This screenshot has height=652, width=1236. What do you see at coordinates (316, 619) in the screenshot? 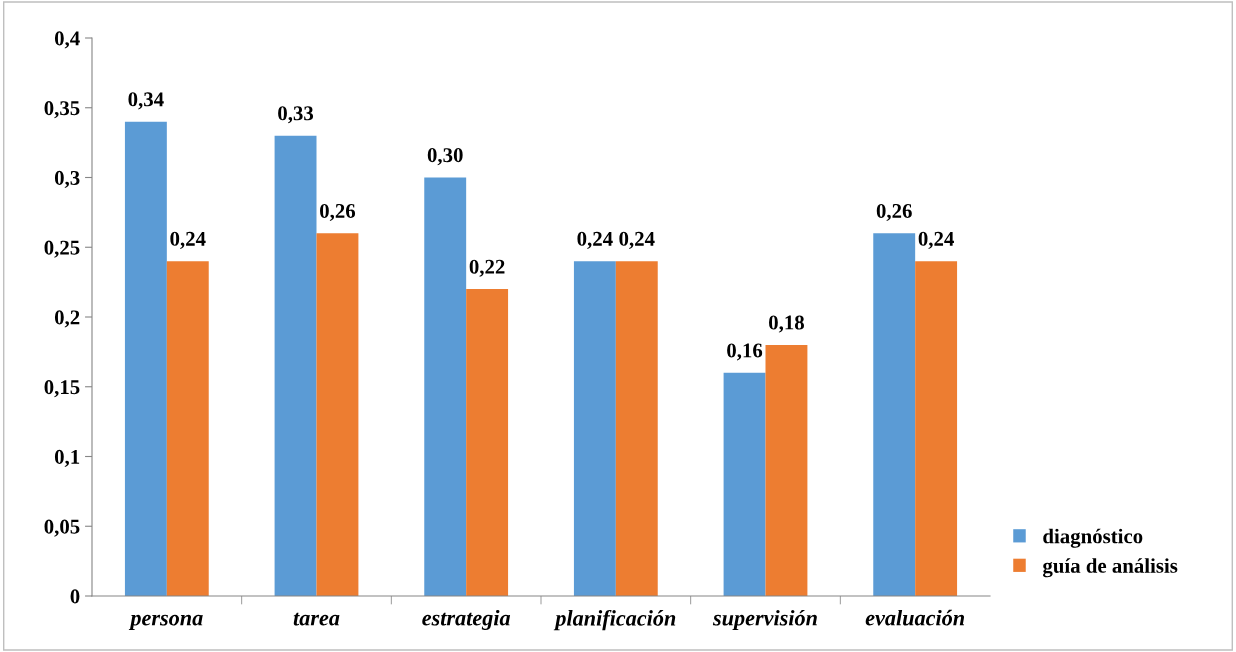
I see `x-tick-label: tarea` at bounding box center [316, 619].